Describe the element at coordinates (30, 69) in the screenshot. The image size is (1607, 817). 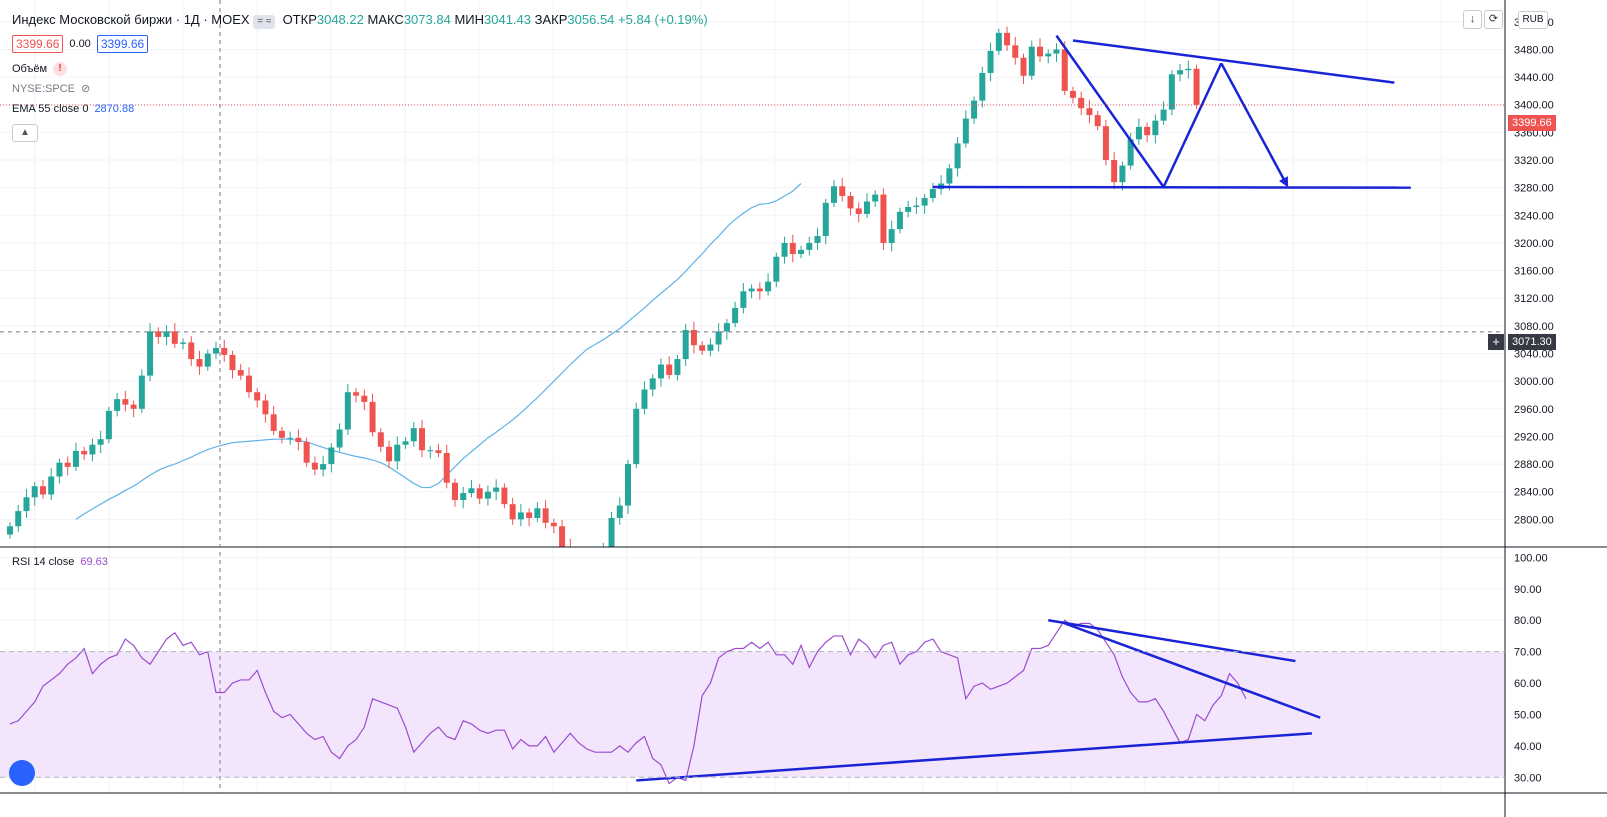
I see `volume-label: Объём` at that location.